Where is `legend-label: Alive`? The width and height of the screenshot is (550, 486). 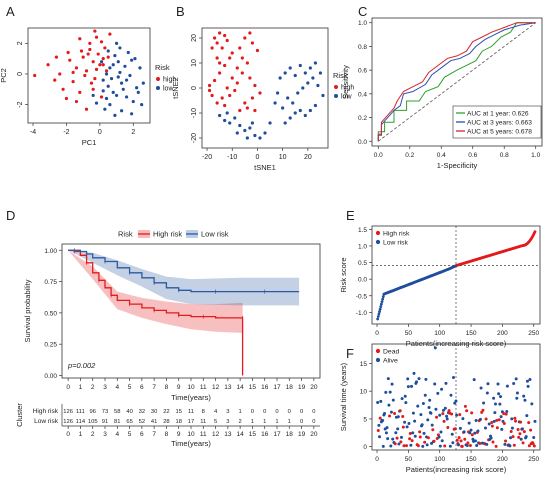
legend-label: Alive is located at coordinates (390, 361).